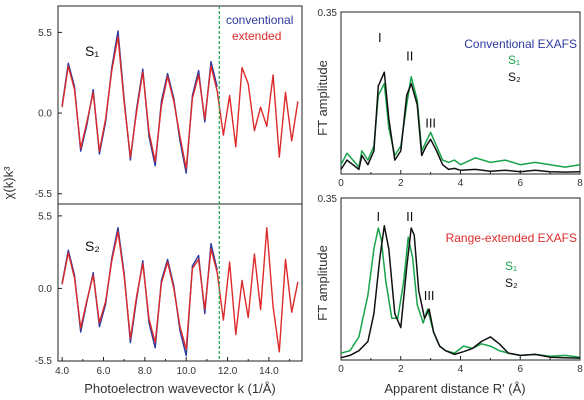 Image resolution: width=584 pixels, height=400 pixels. I want to click on kspace-x-tick-label: 4.0, so click(62, 371).